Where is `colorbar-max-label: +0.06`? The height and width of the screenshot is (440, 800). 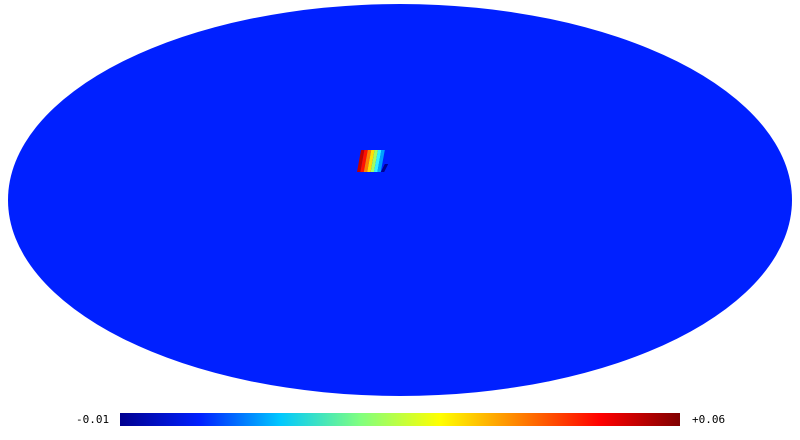 colorbar-max-label: +0.06 is located at coordinates (709, 419).